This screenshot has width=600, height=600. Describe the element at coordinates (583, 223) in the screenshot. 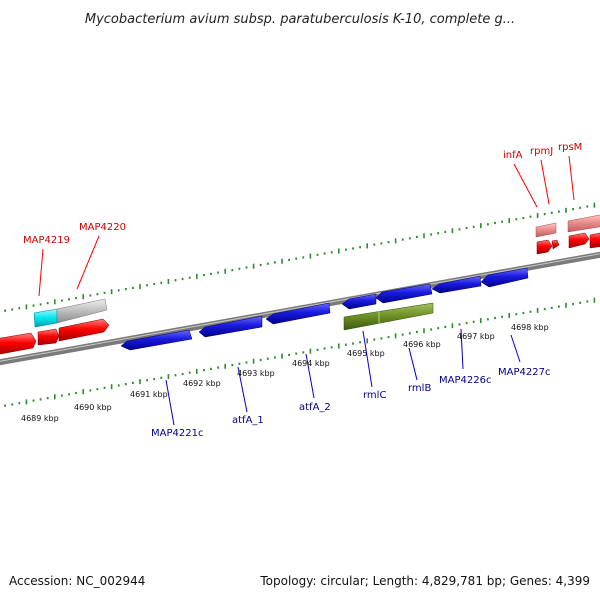

I see `gene-rpsM-faded` at that location.